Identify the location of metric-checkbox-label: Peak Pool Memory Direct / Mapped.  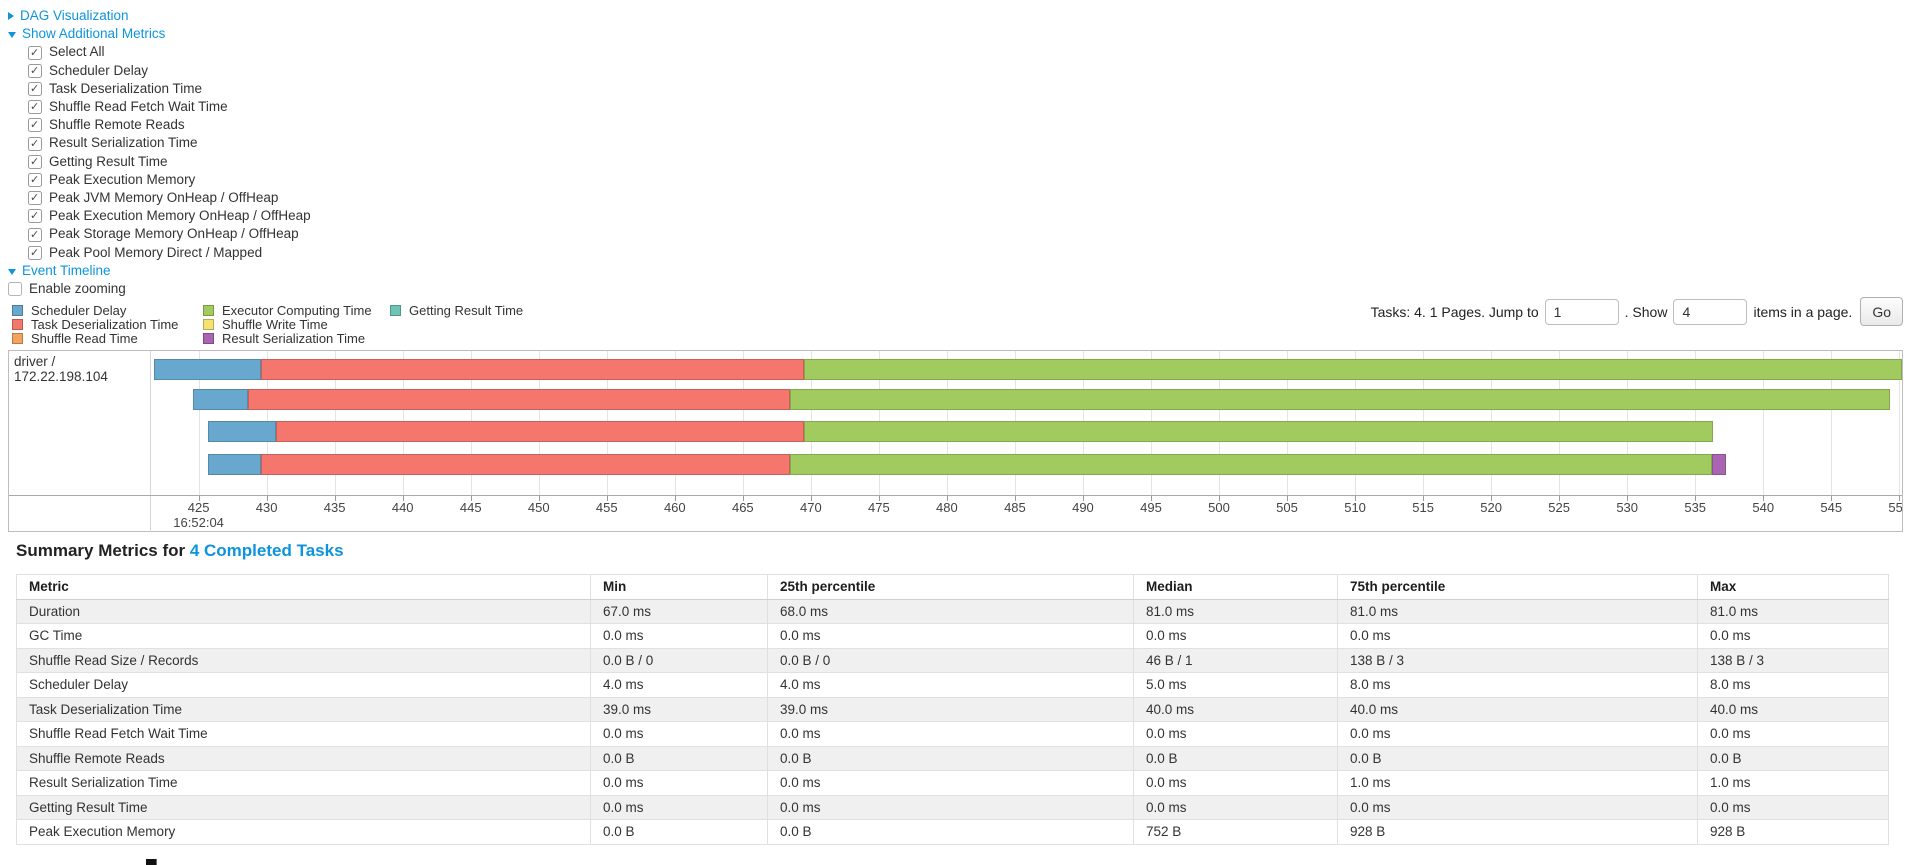
(156, 252).